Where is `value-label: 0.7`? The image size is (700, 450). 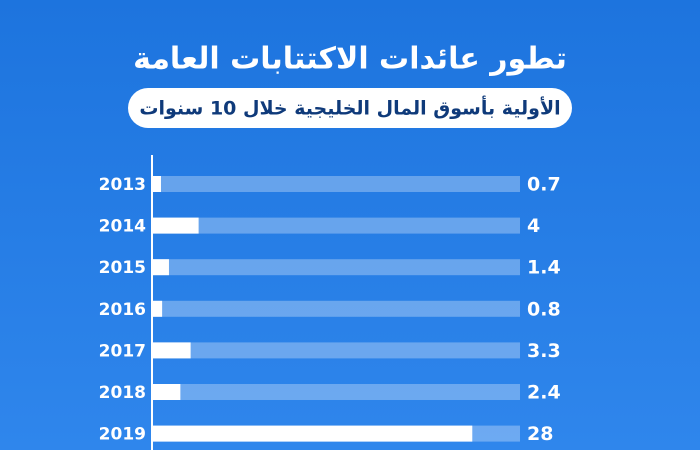
value-label: 0.7 is located at coordinates (544, 185).